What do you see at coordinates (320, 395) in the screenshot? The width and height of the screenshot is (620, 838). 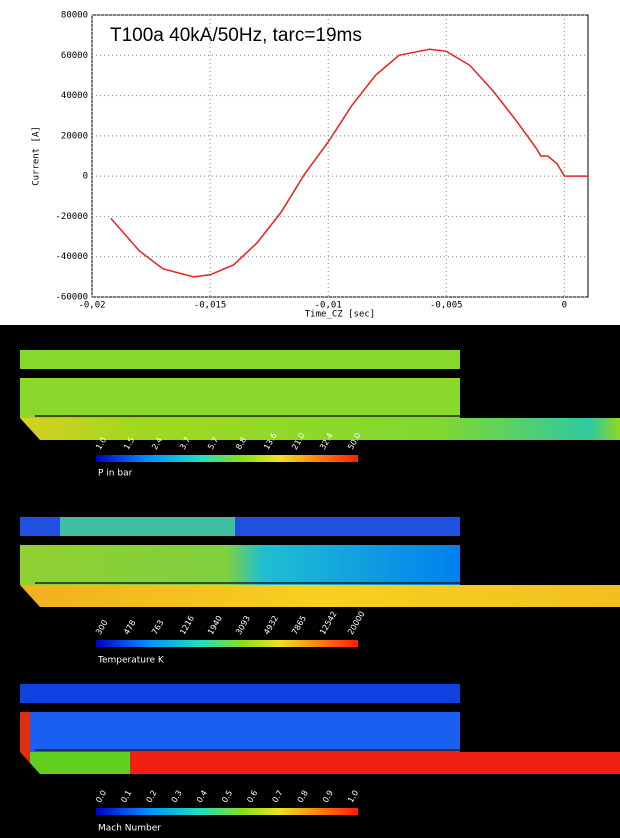 I see `pressure-field` at bounding box center [320, 395].